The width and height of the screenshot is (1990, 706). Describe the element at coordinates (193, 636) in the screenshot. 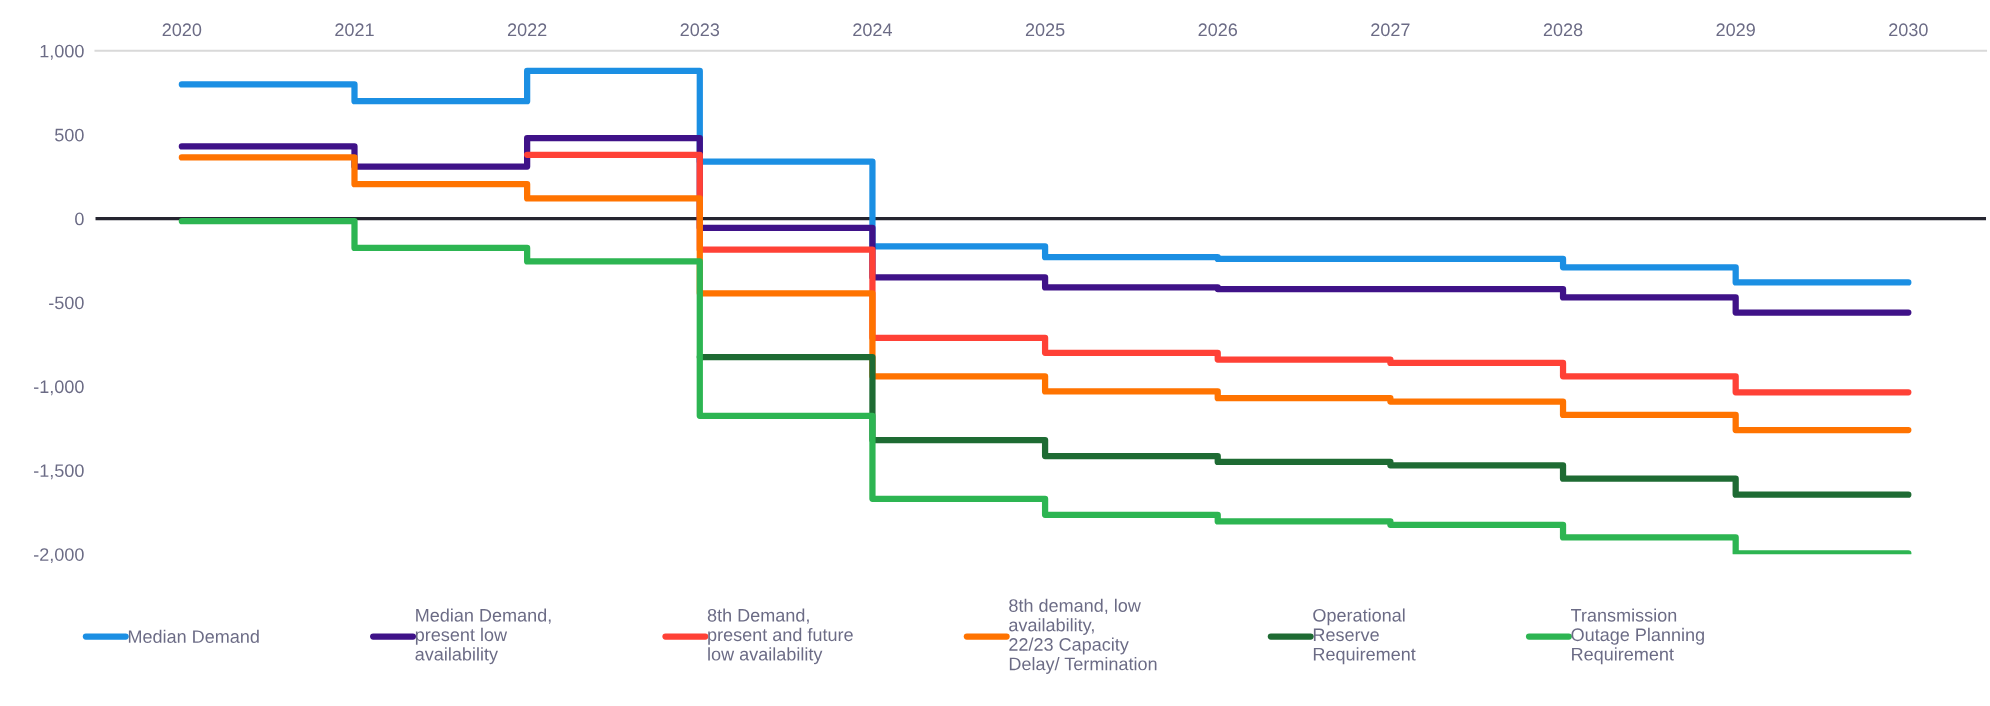

I see `legend-label: Median Demand` at that location.